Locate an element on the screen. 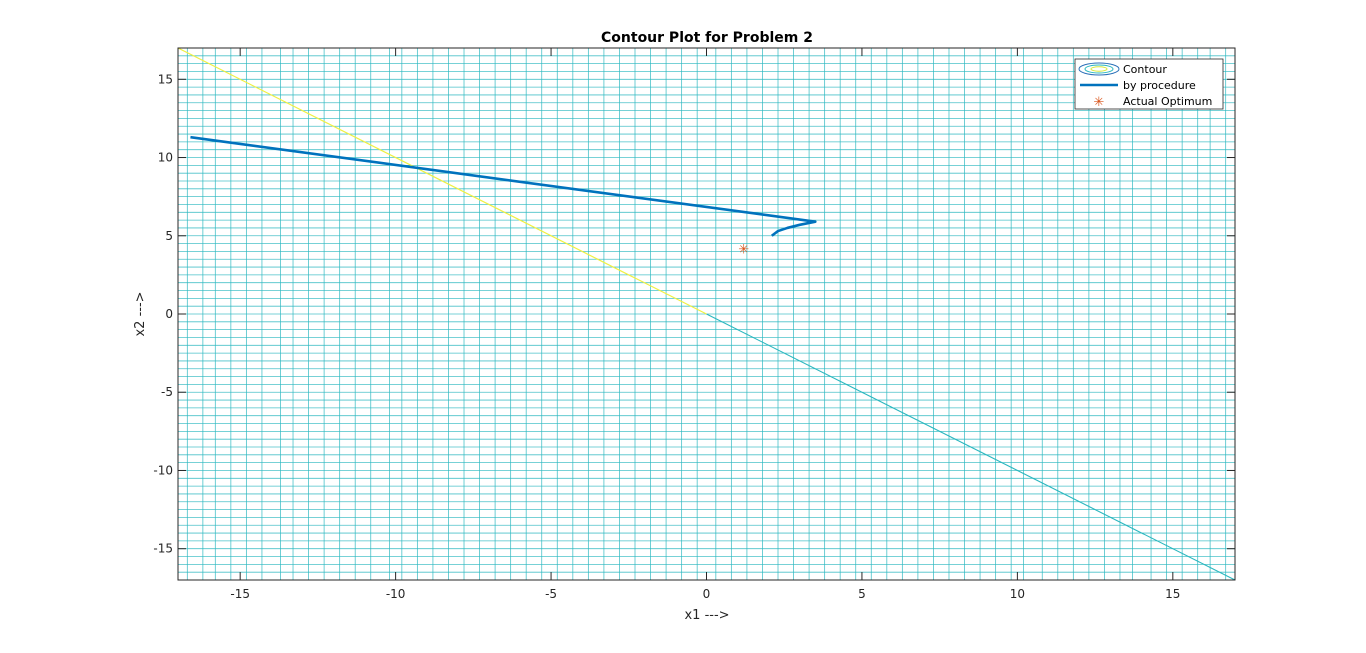  procedure-path-line is located at coordinates (503, 186).